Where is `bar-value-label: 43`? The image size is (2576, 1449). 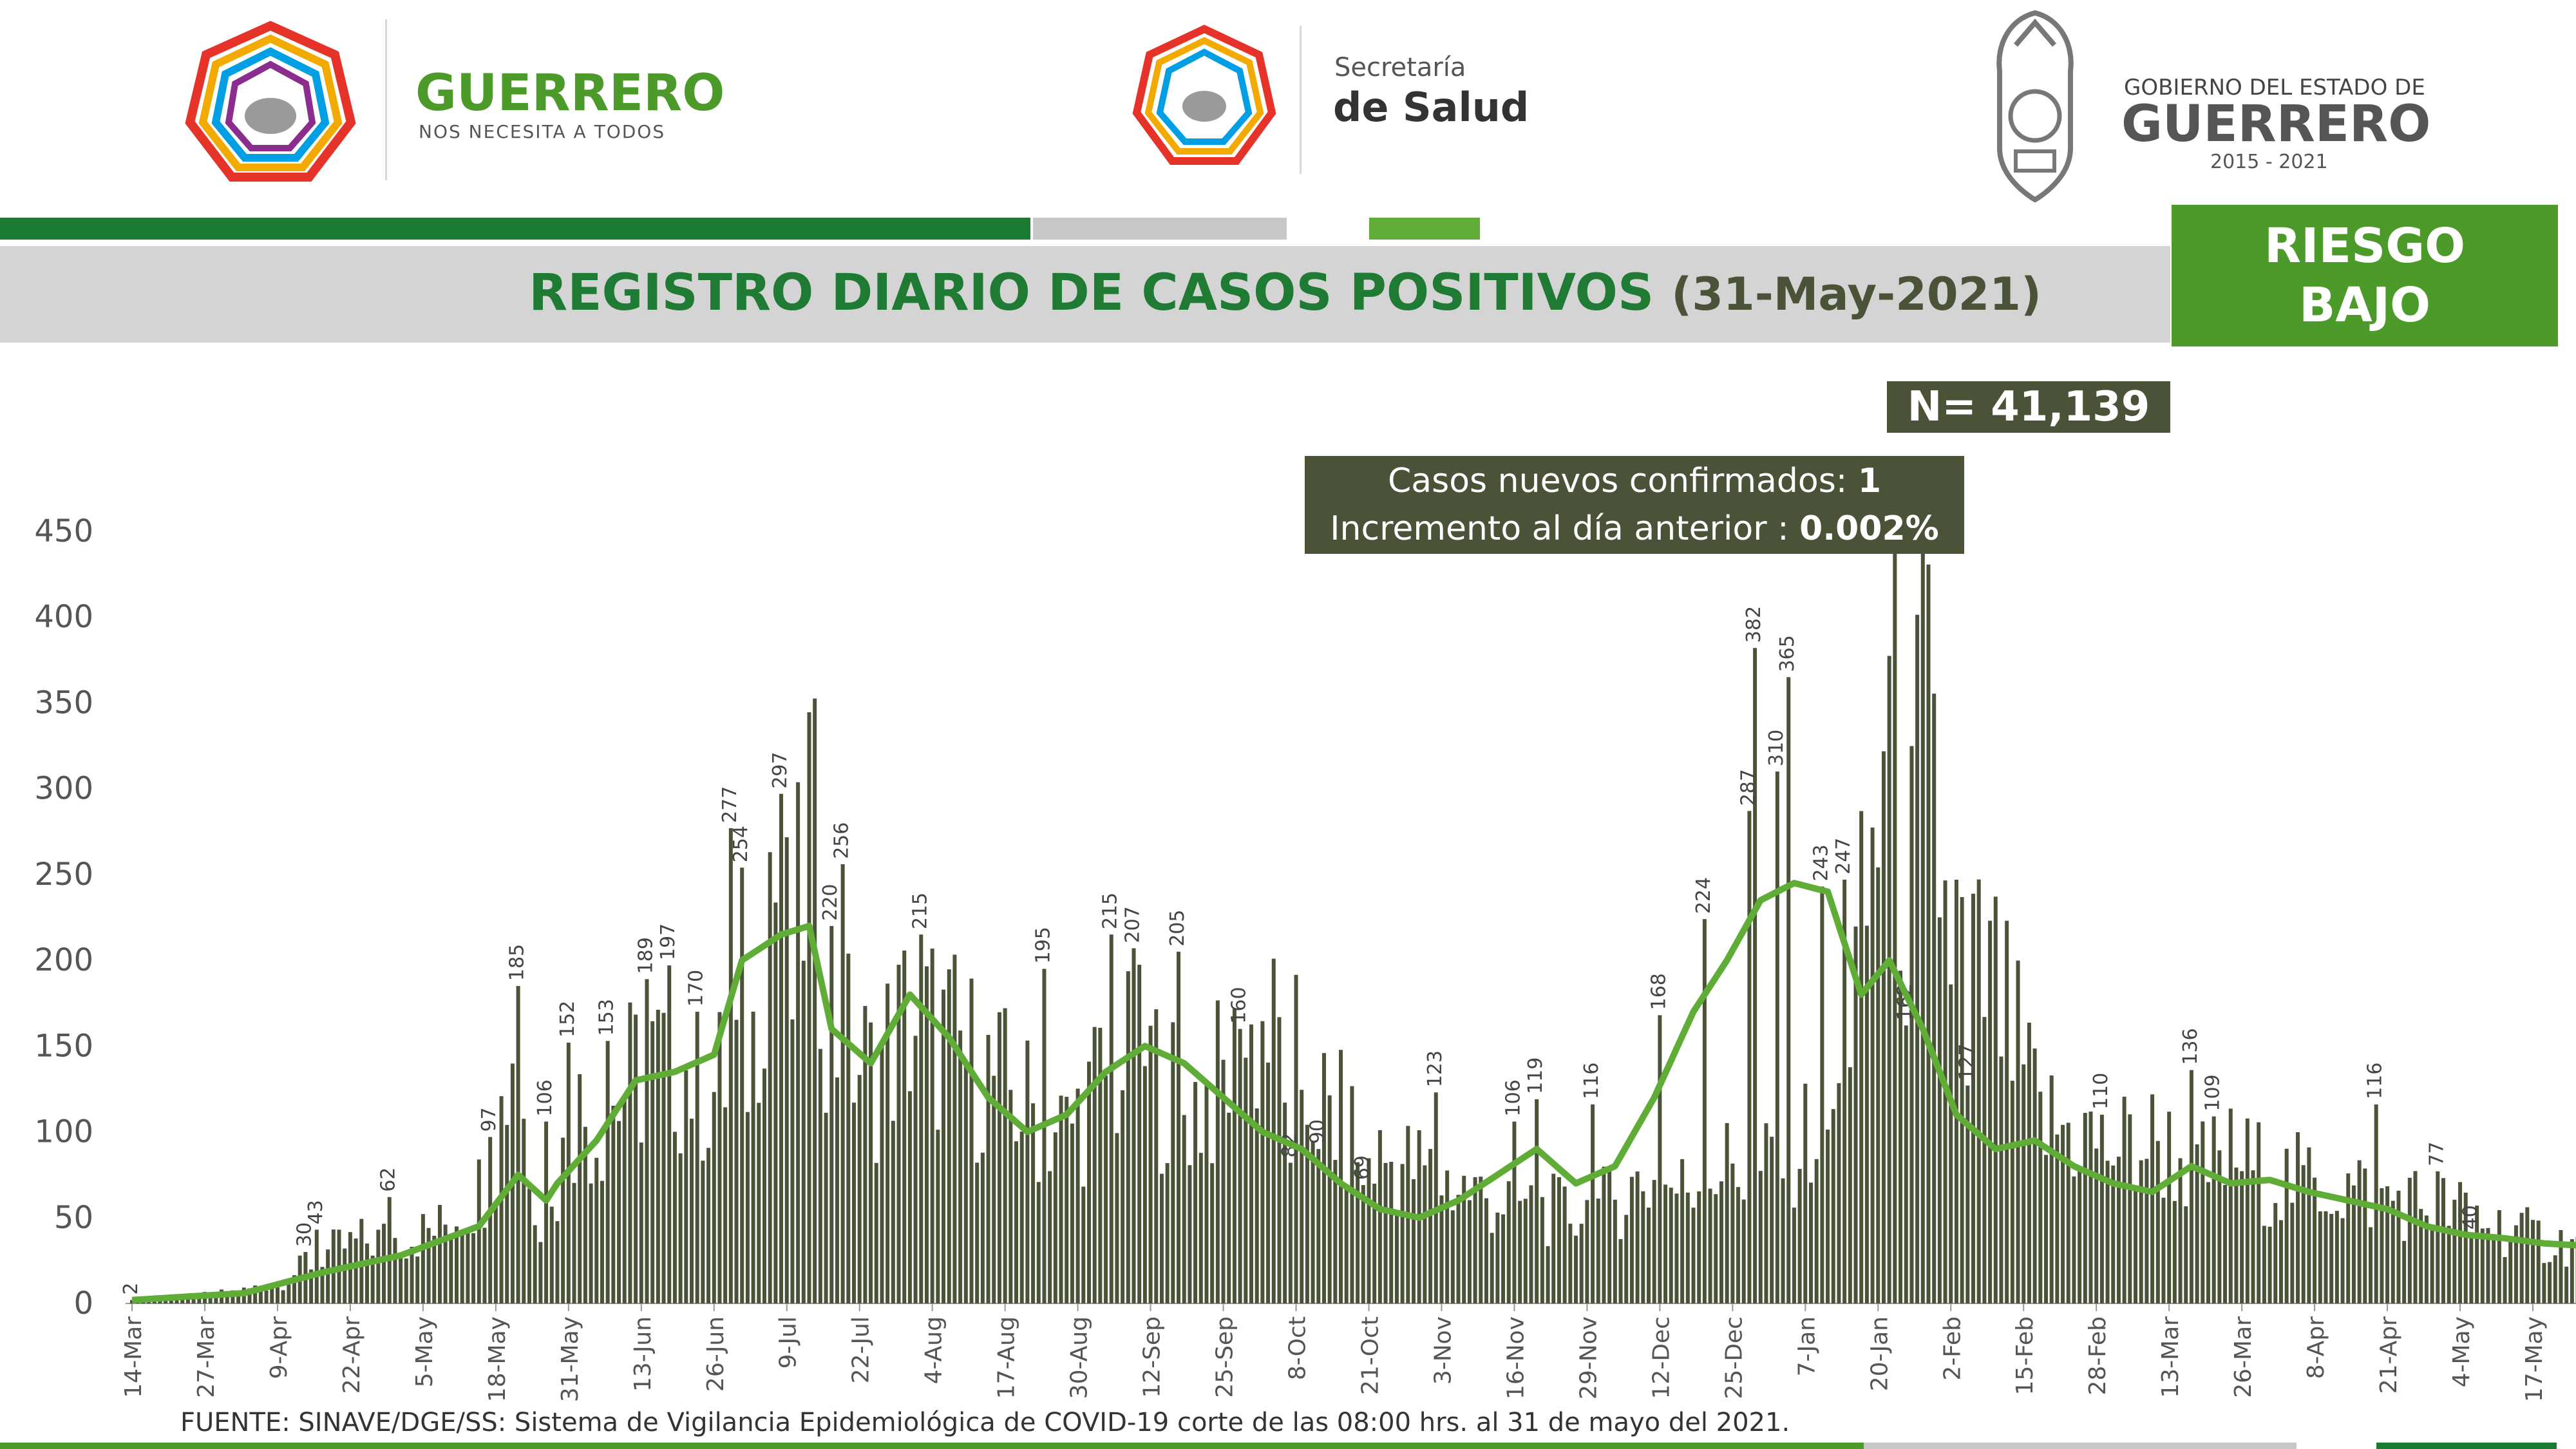
bar-value-label: 43 is located at coordinates (316, 1212).